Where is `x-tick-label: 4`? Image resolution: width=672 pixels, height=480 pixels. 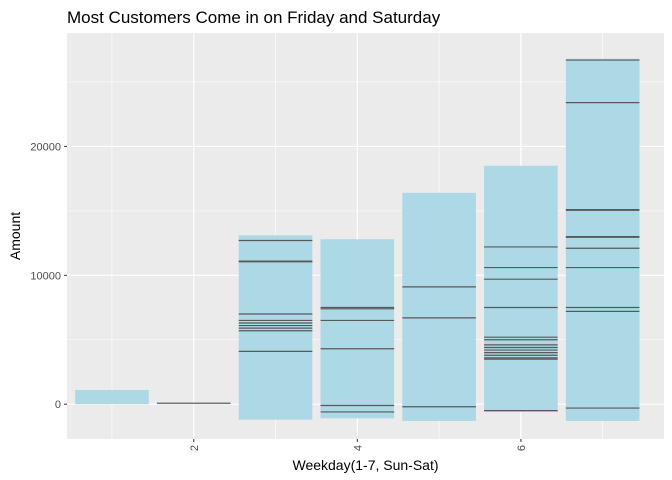 x-tick-label: 4 is located at coordinates (358, 448).